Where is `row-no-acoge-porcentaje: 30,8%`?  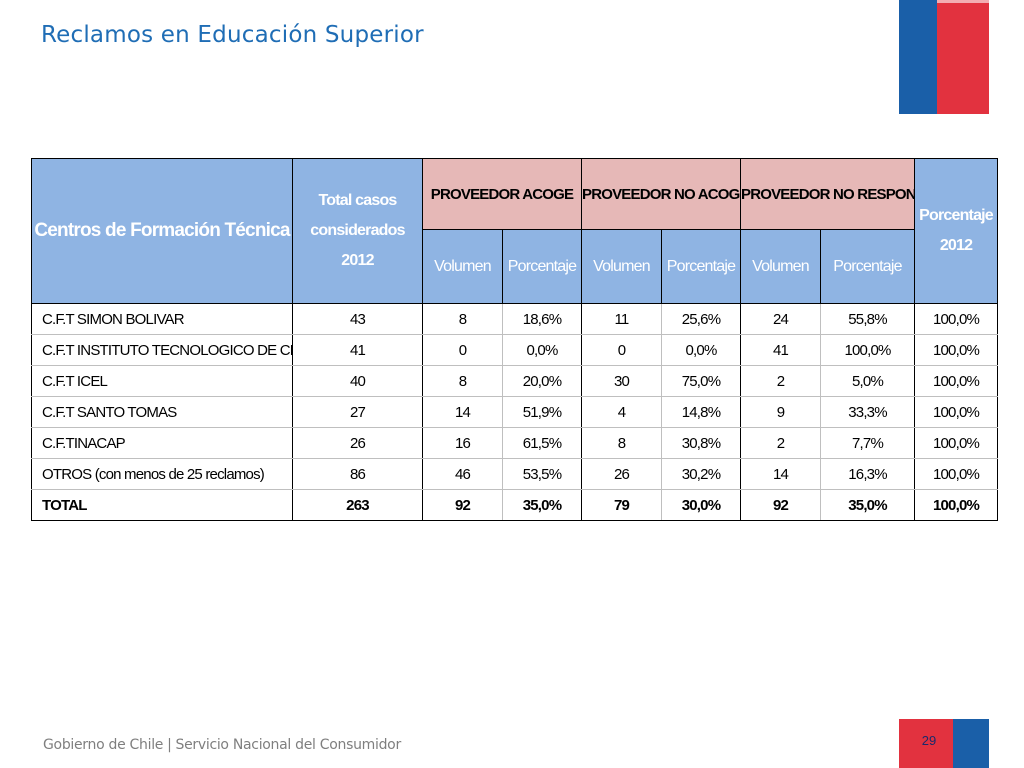 row-no-acoge-porcentaje: 30,8% is located at coordinates (701, 443).